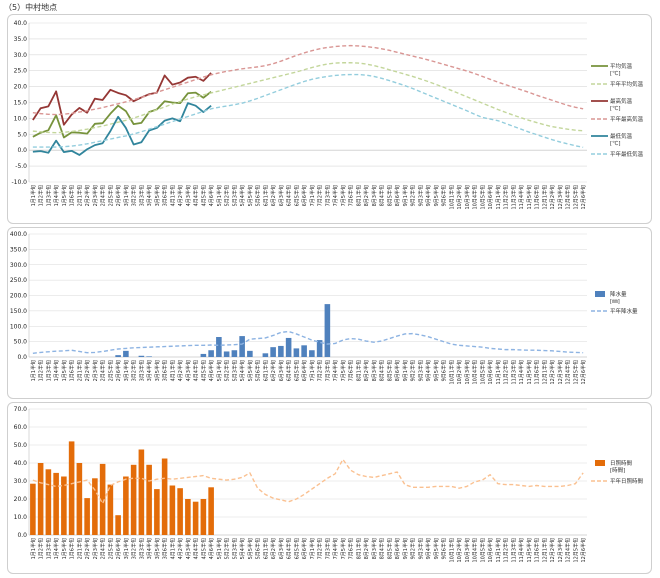 This screenshot has width=660, height=578. Describe the element at coordinates (420, 370) in the screenshot. I see `x-tick-label: 9月3半旬` at that location.